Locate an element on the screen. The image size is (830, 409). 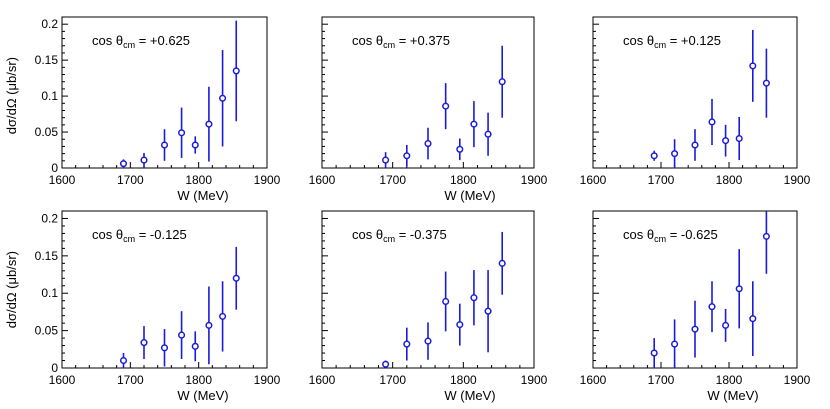
panel-5: 1600 1700 1800 1900 W (MeV) cos θcm = -0.375 is located at coordinates (428, 306).